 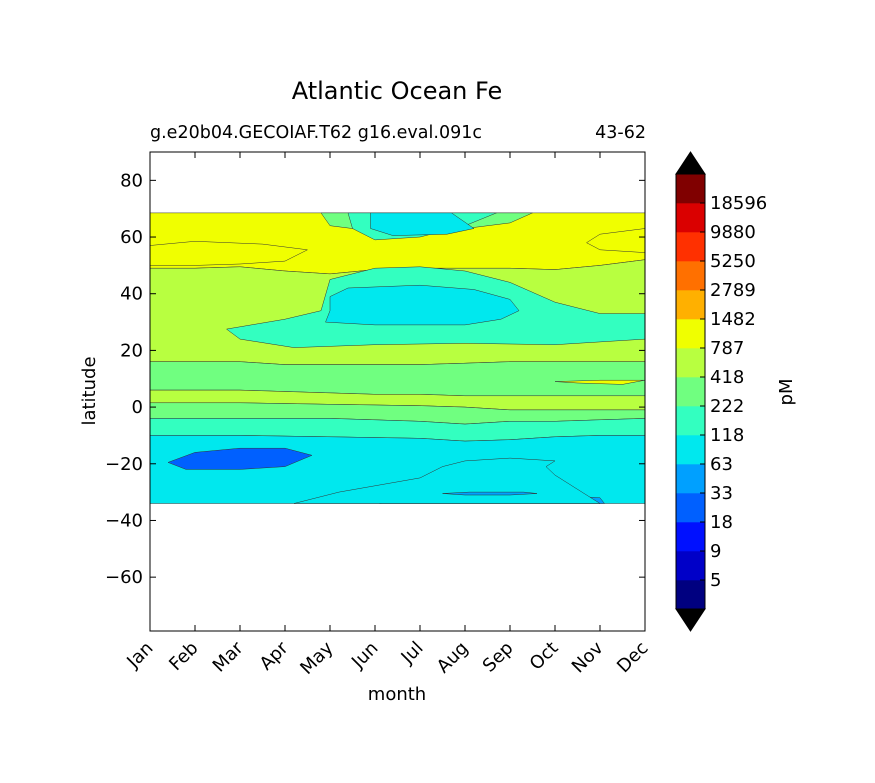 What do you see at coordinates (364, 655) in the screenshot?
I see `x-tick-label: Jun` at bounding box center [364, 655].